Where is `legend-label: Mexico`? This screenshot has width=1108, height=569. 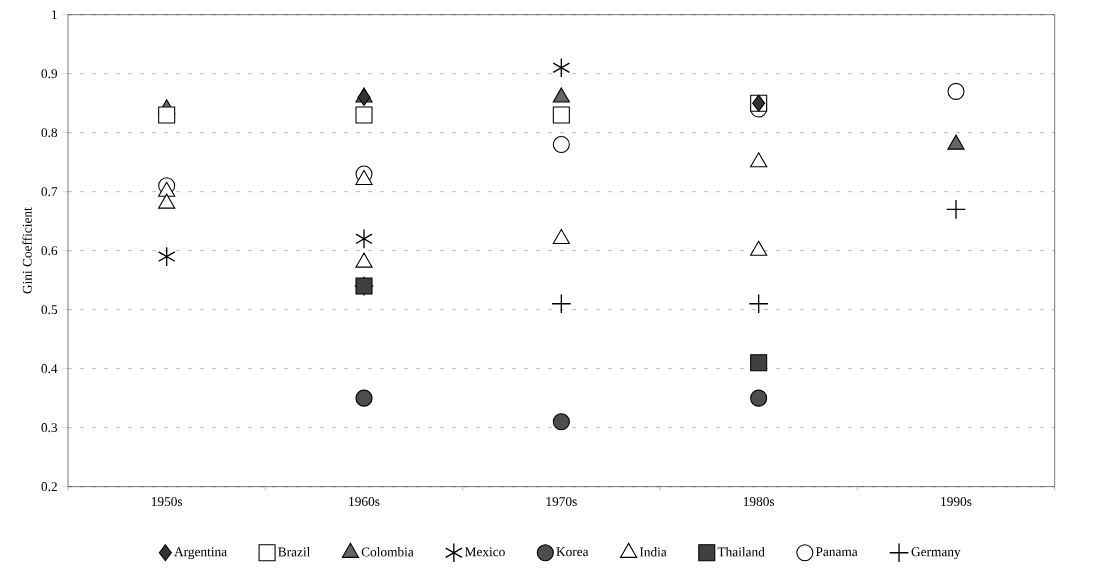 legend-label: Mexico is located at coordinates (484, 552).